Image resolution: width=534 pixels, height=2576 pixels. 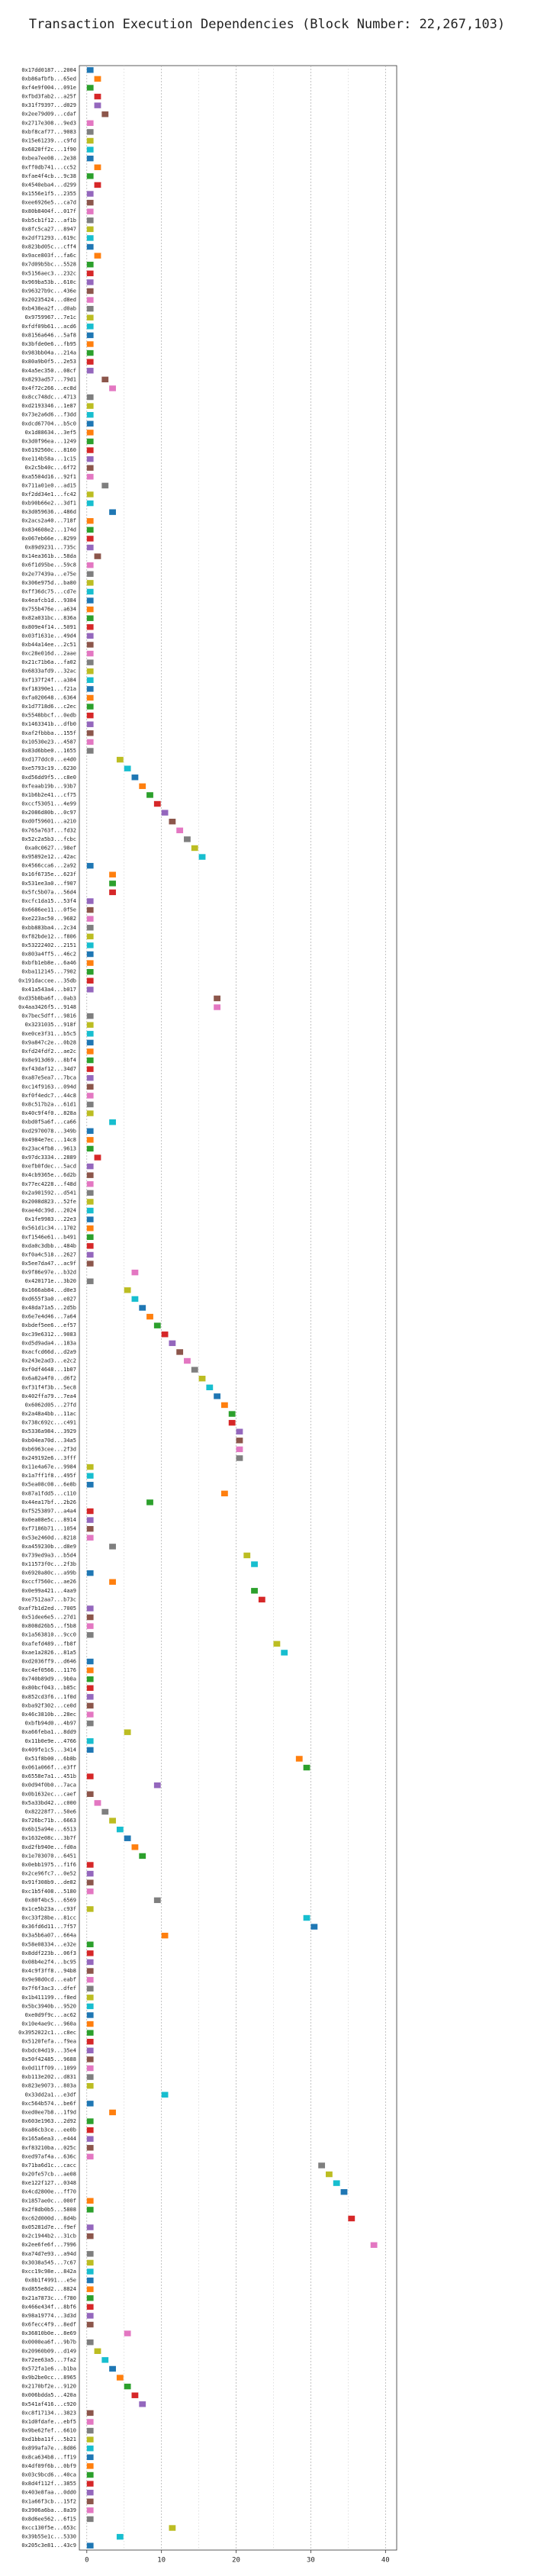 I want to click on y-tick-label: 0x91f308b9...de82, so click(x=49, y=1882).